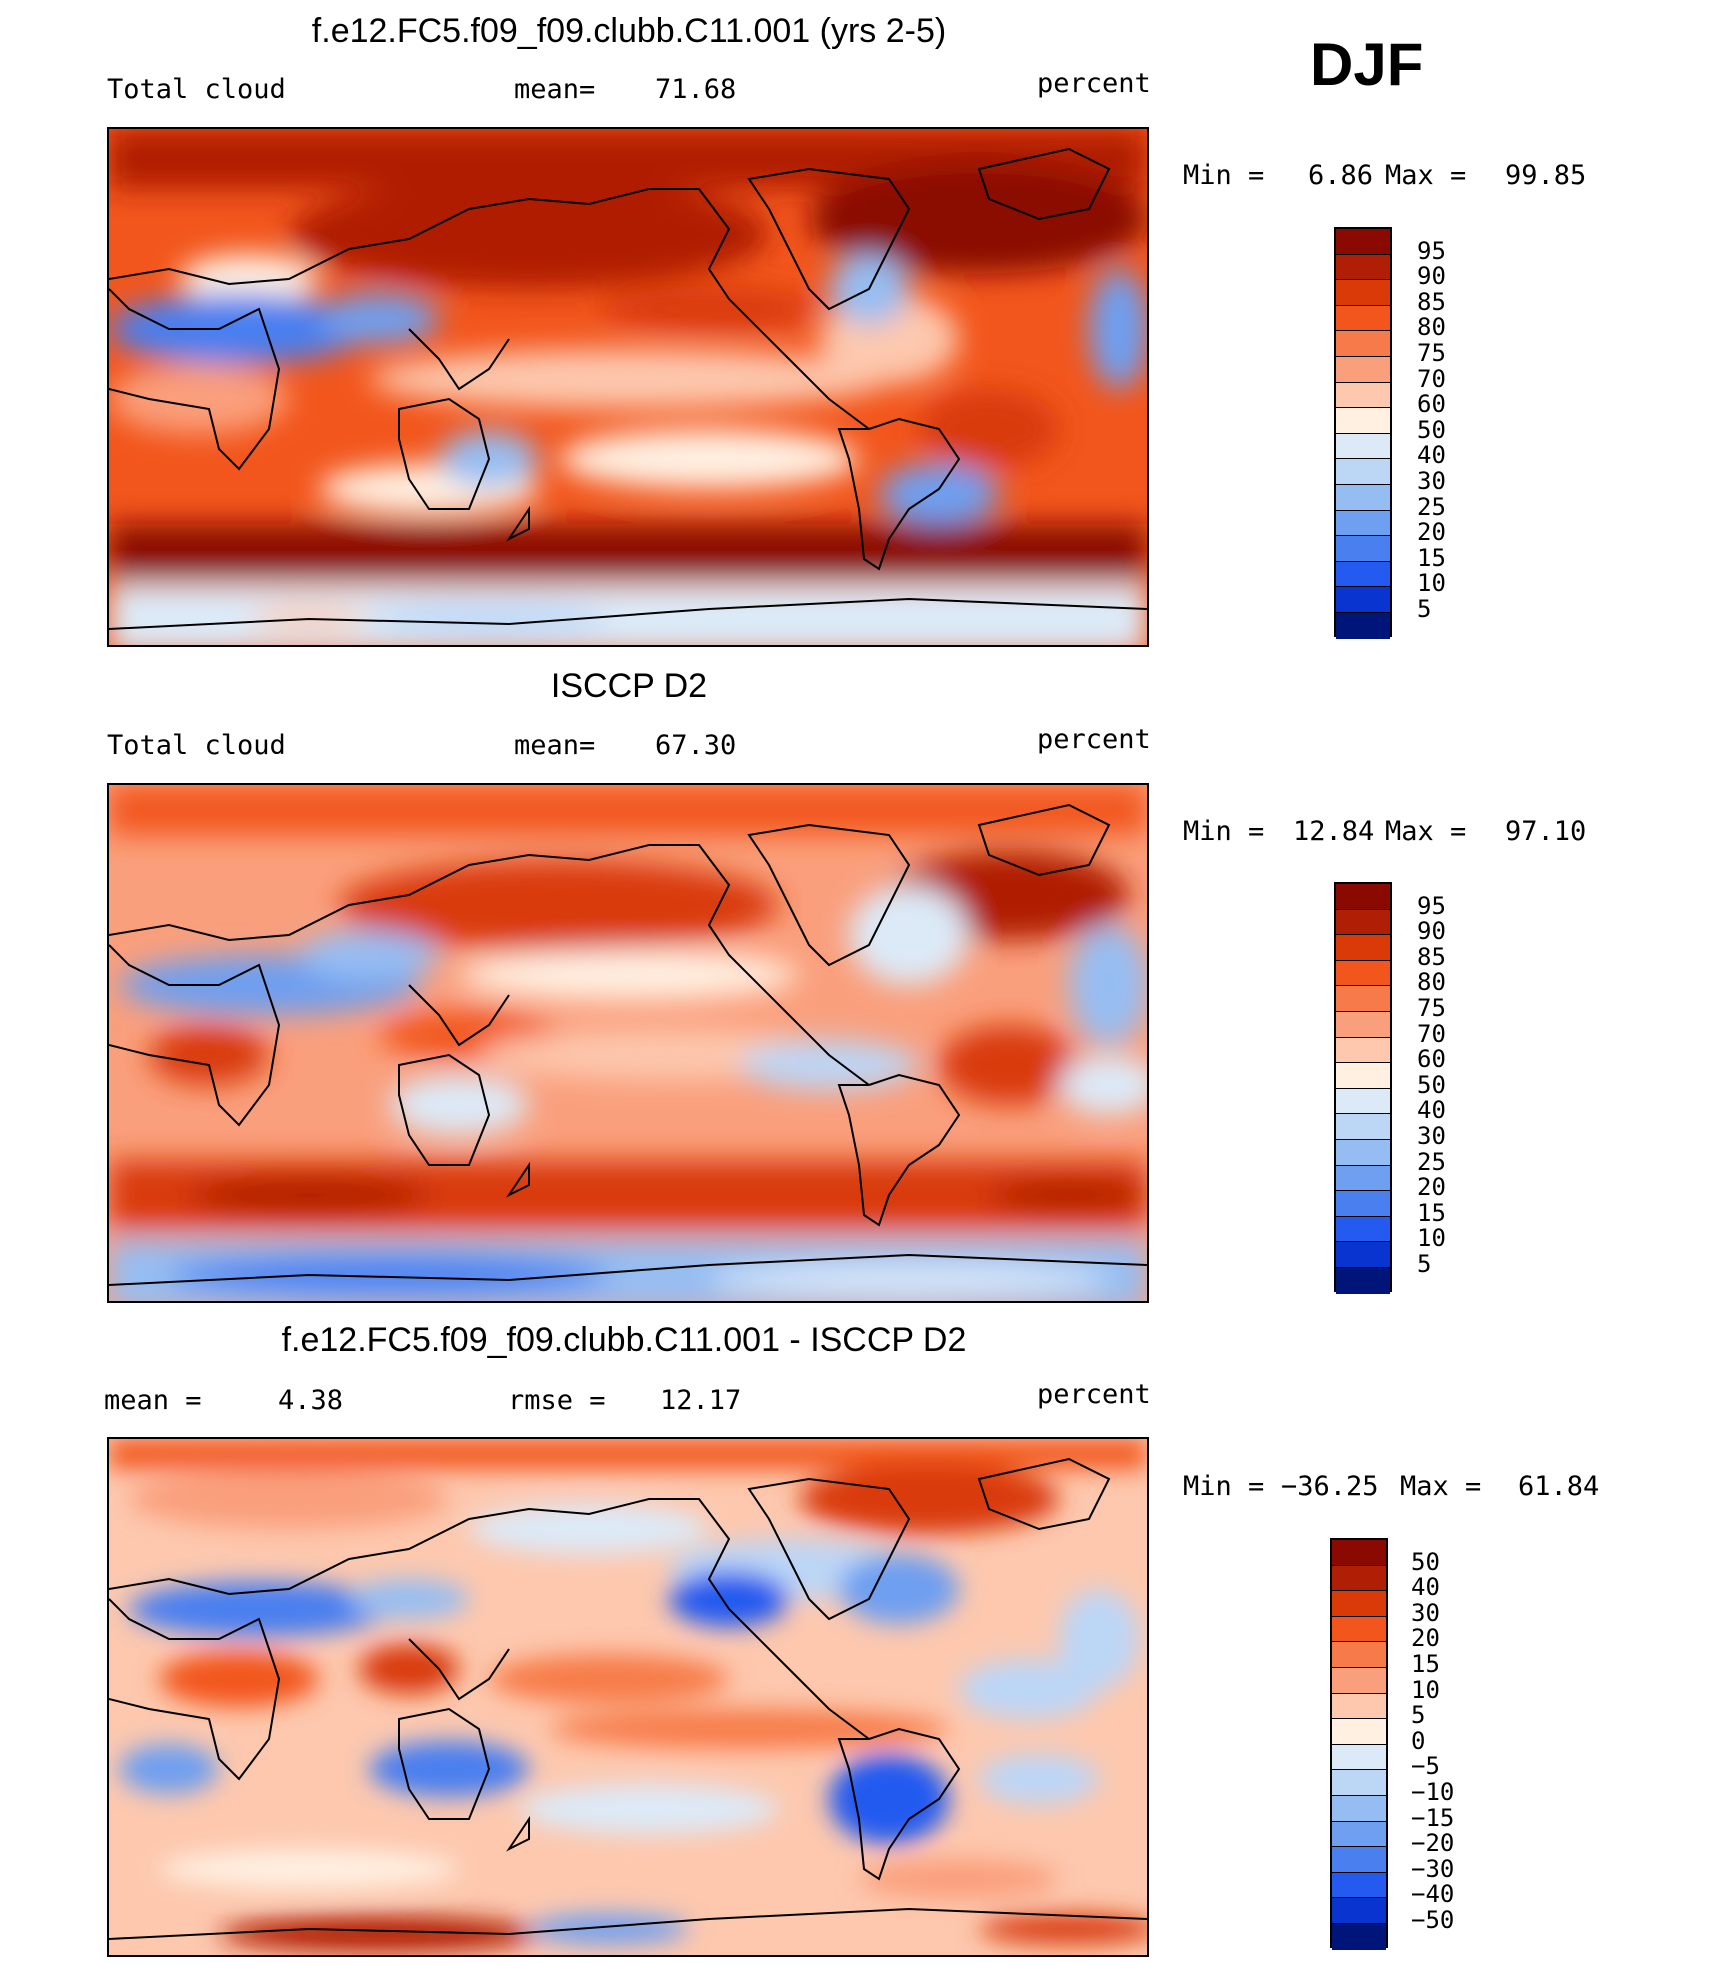  I want to click on colorbar-2-tick-label: 90, so click(1431, 931).